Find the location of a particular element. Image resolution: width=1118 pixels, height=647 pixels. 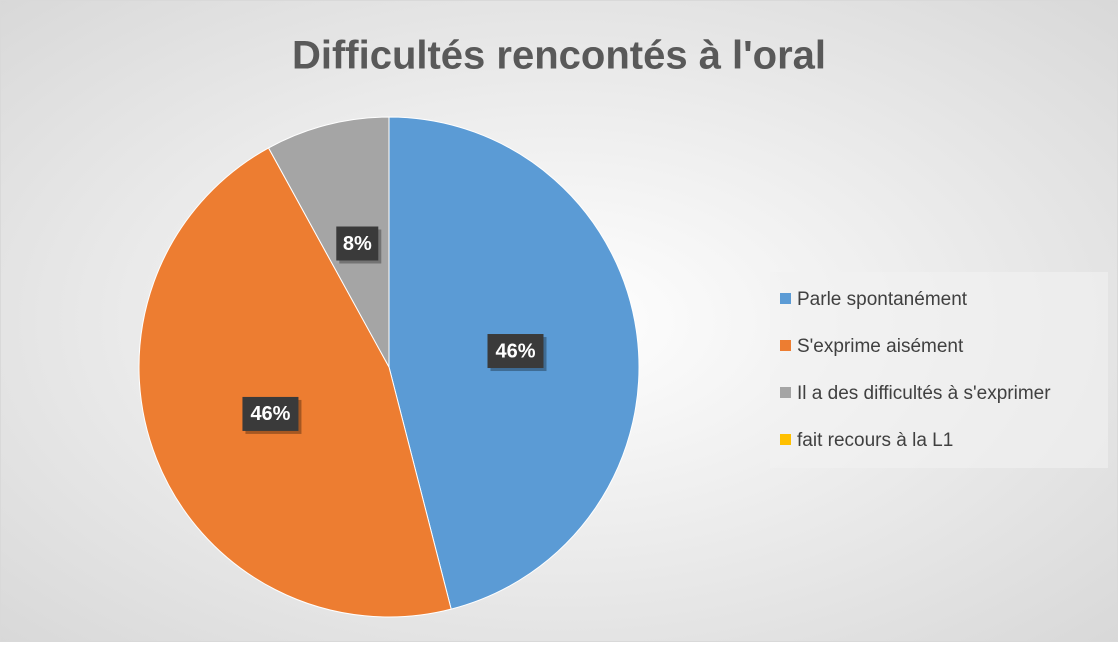

legend-label: Il a des difficultés à s'exprimer is located at coordinates (924, 393).